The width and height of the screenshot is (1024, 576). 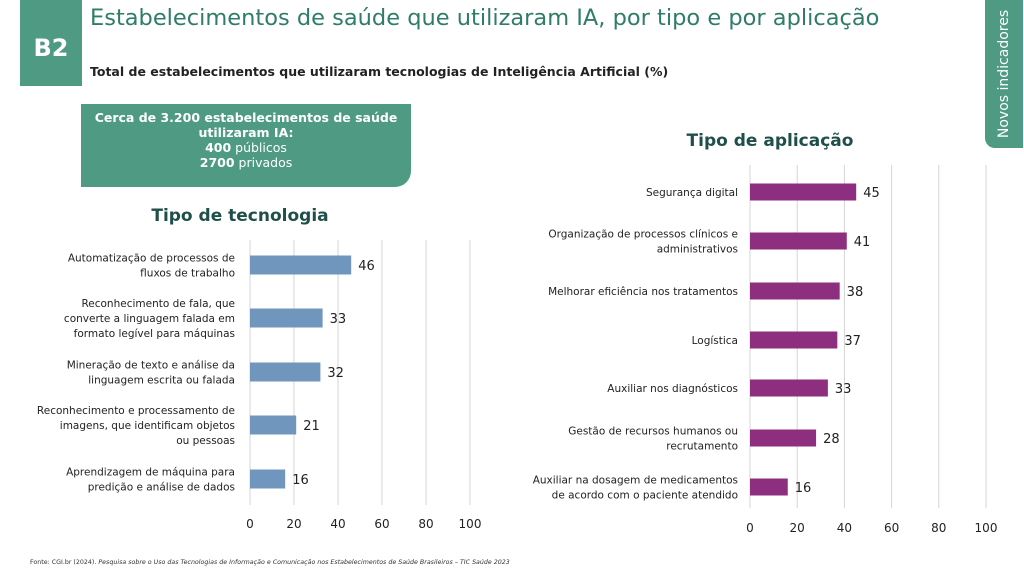 What do you see at coordinates (855, 292) in the screenshot?
I see `value-label-1-2: 38` at bounding box center [855, 292].